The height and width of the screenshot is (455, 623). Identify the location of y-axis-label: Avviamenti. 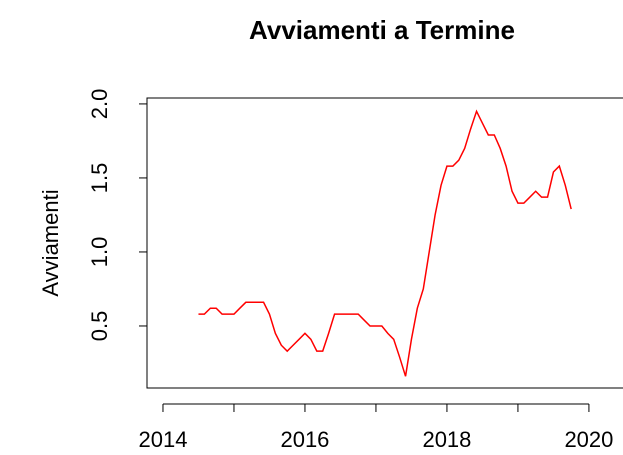
(50, 242).